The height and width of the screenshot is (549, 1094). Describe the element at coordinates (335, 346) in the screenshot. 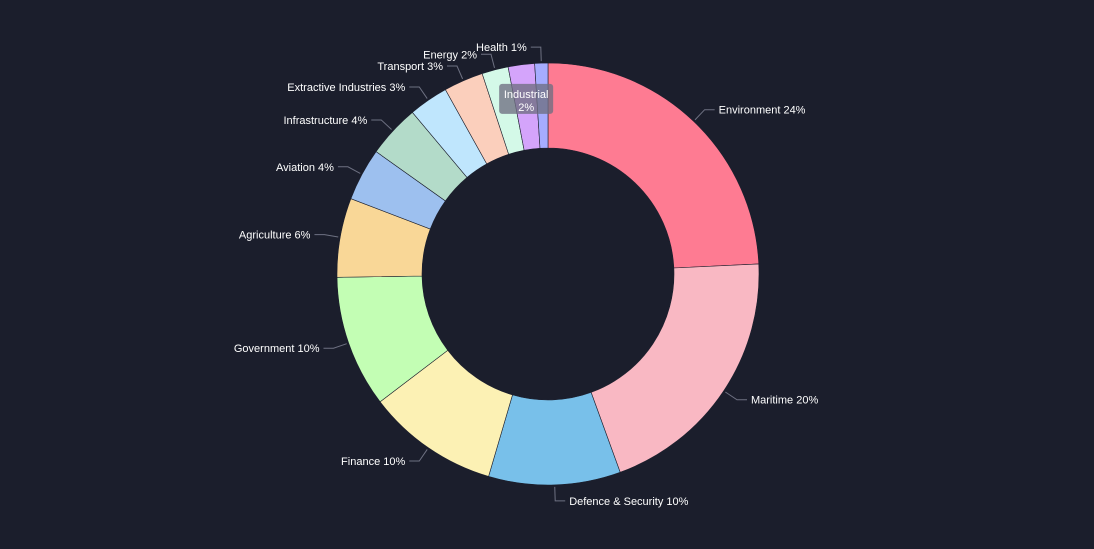

I see `leader-line-government` at that location.